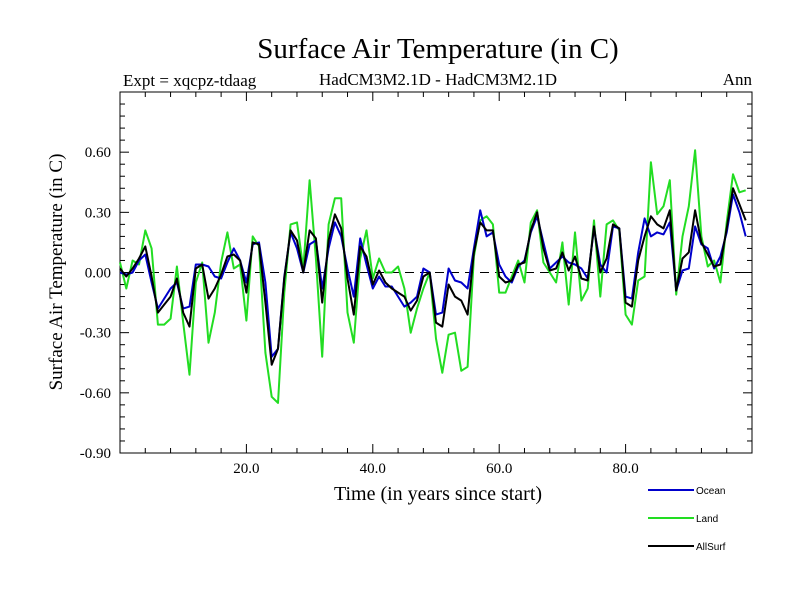 Image resolution: width=800 pixels, height=600 pixels. I want to click on y-tick-label: -0.60, so click(95, 394).